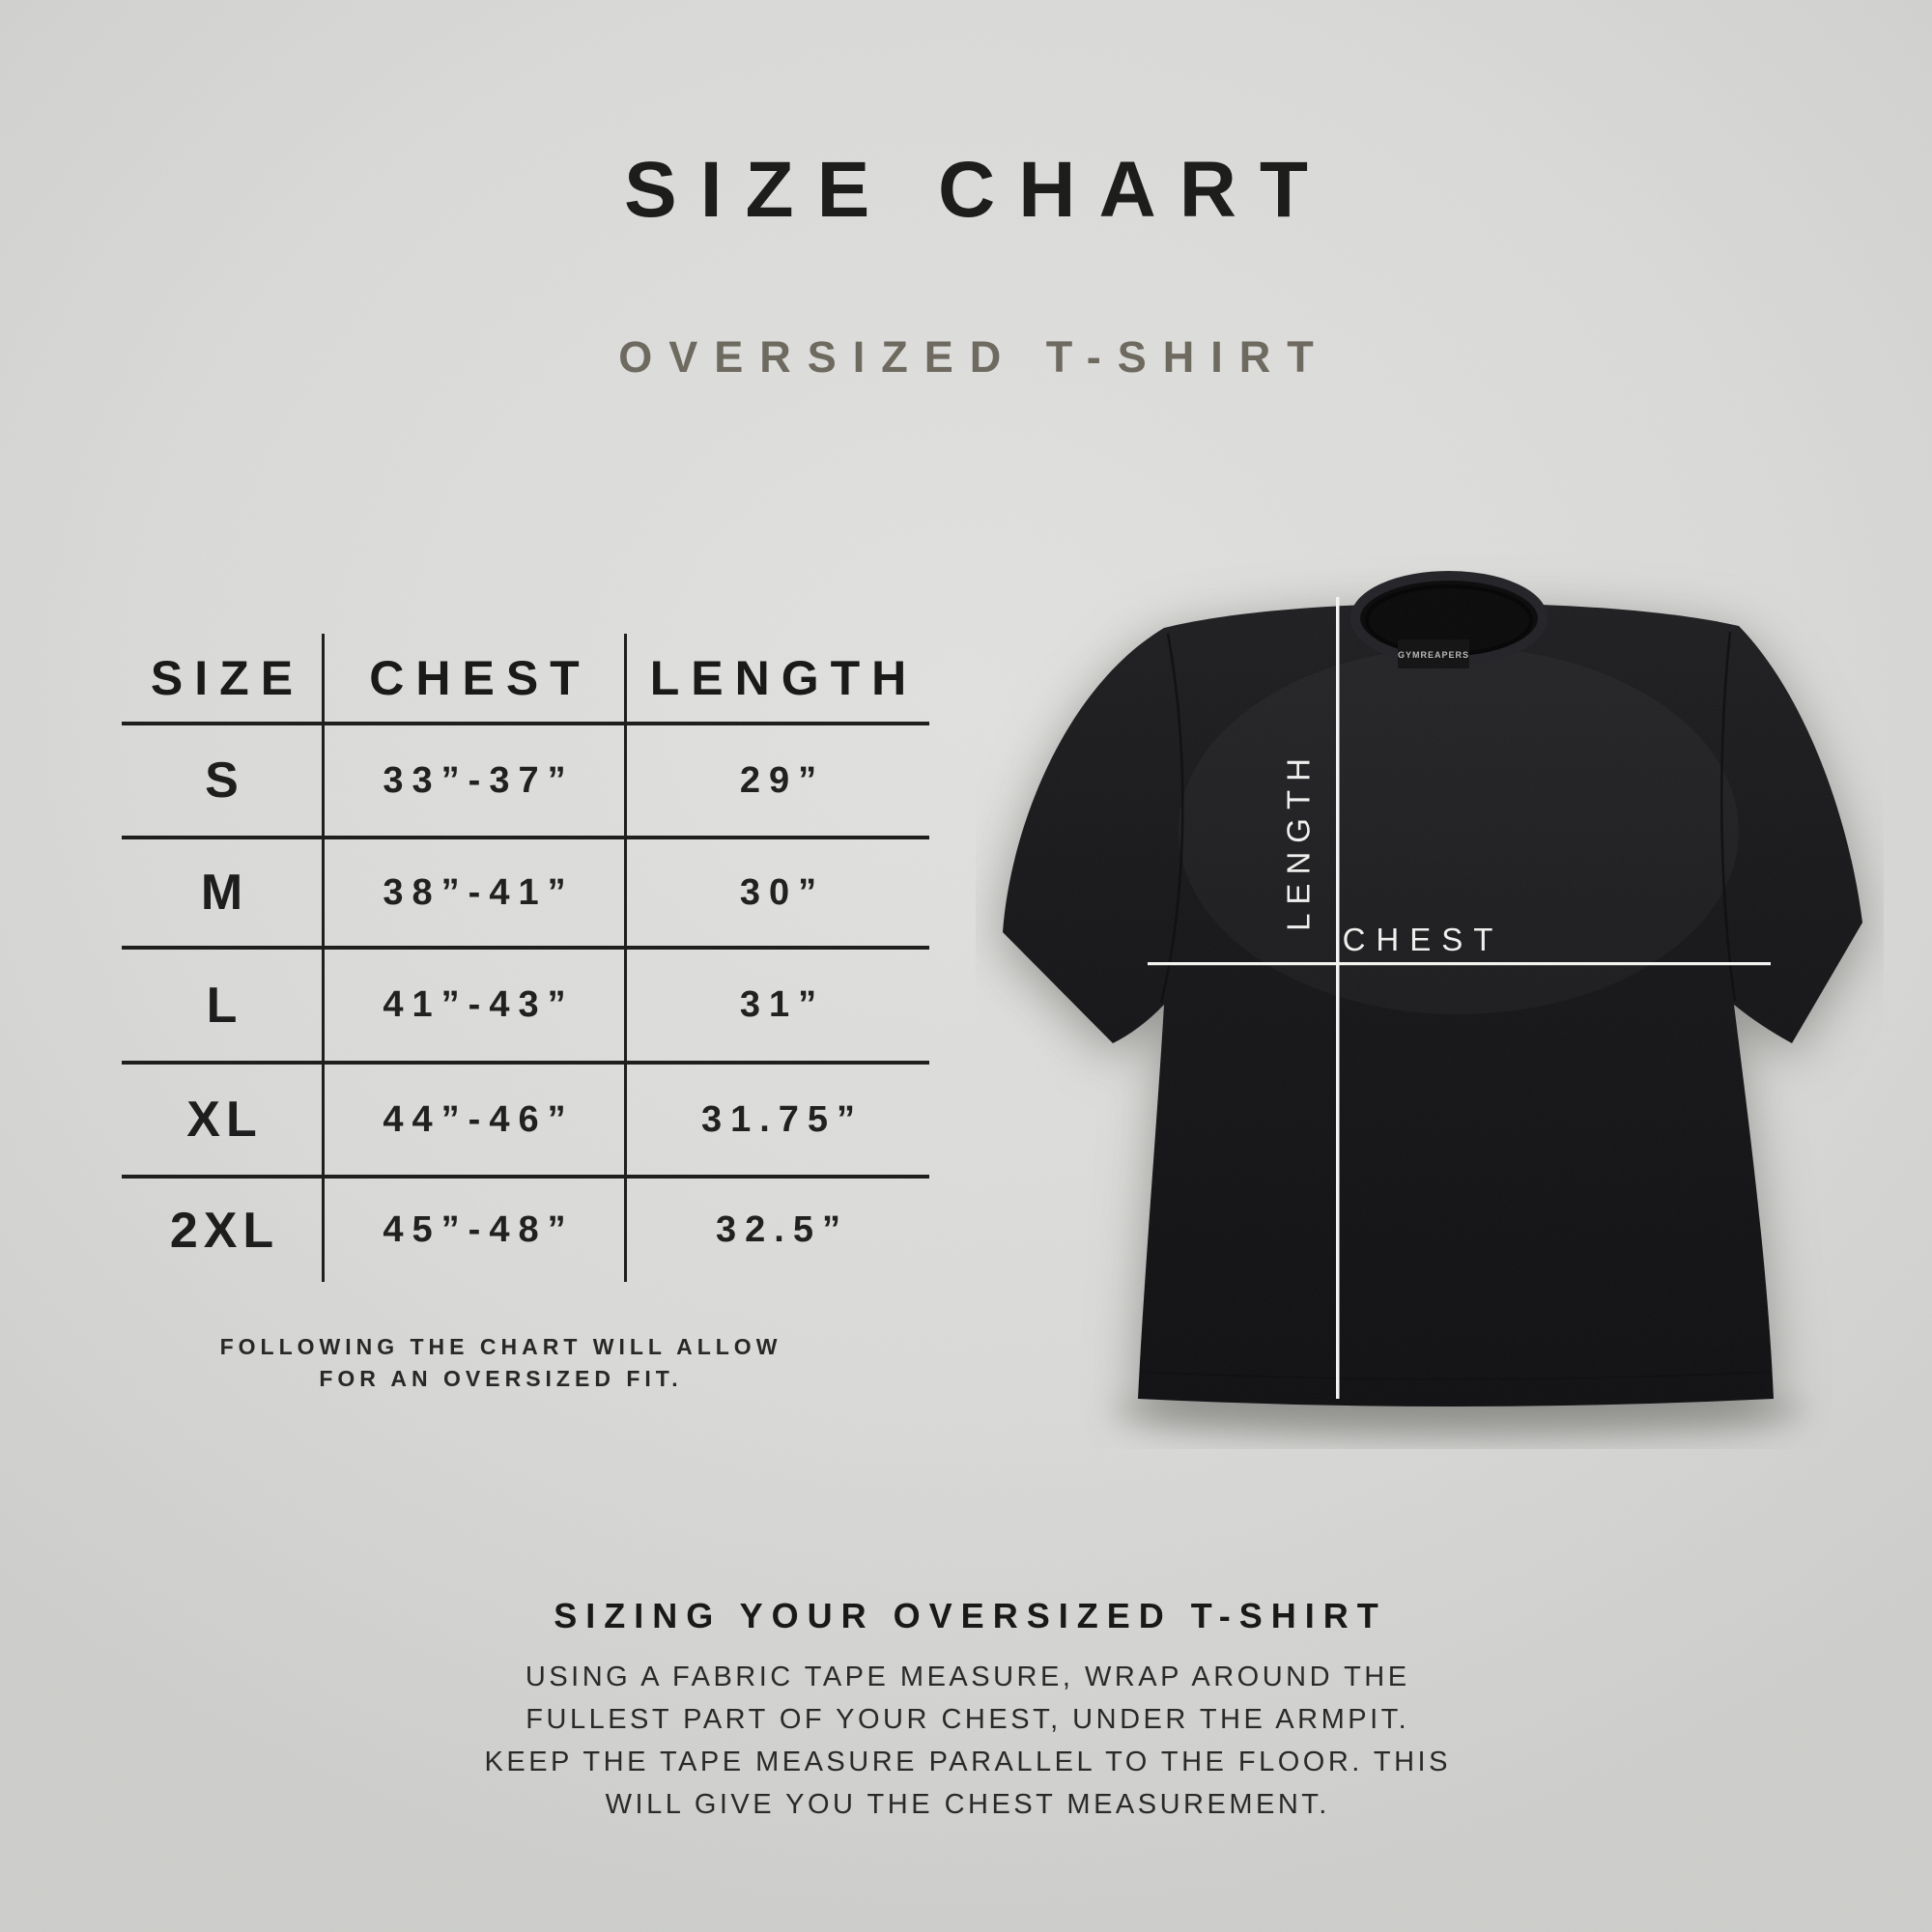 The image size is (1932, 1932). What do you see at coordinates (223, 1008) in the screenshot?
I see `table-row-size: L` at bounding box center [223, 1008].